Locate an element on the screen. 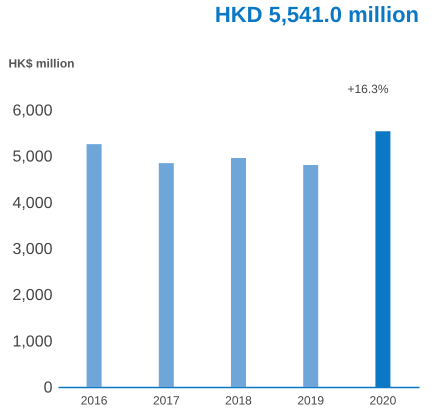 The height and width of the screenshot is (415, 435). y-axis-title: HK$ million is located at coordinates (41, 63).